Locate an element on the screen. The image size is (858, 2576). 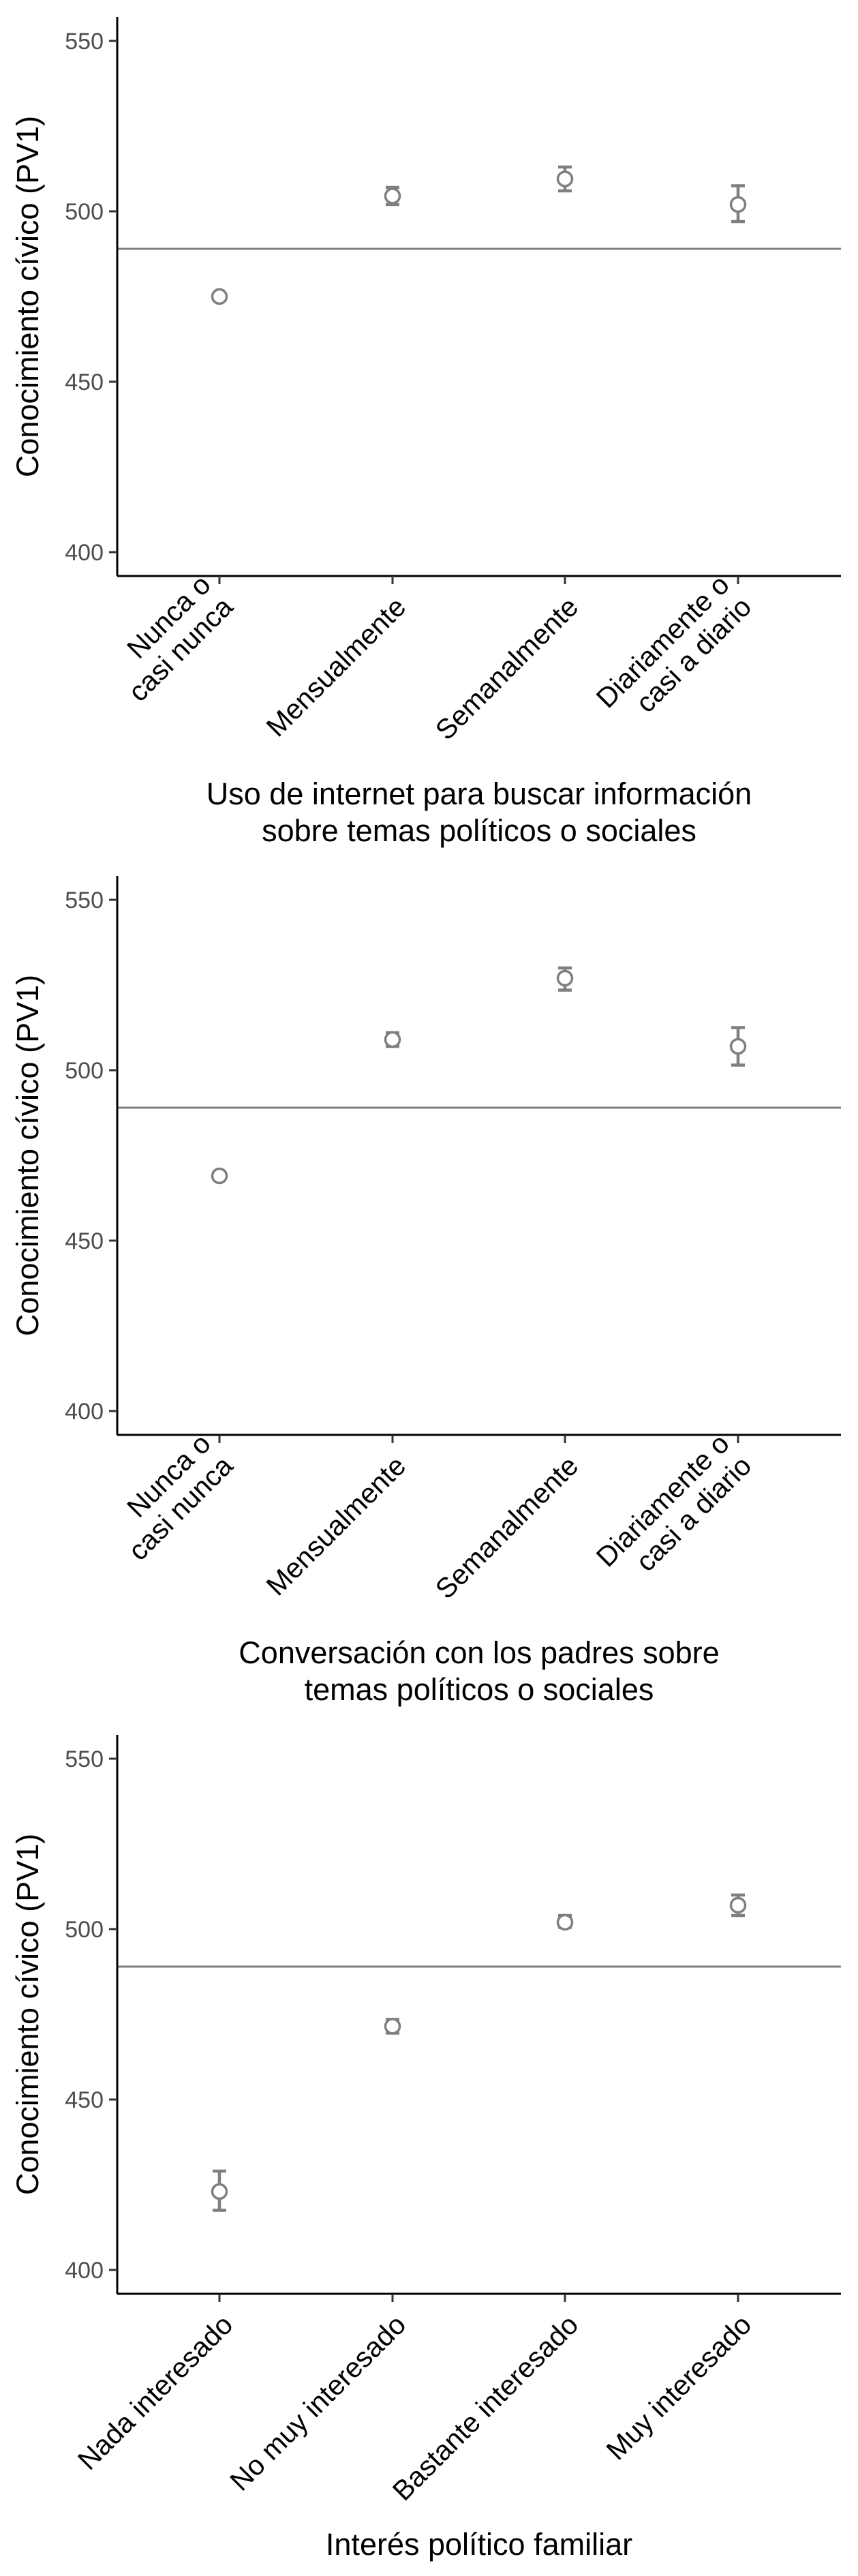
x-axis-title-line: sobre temas políticos o sociales is located at coordinates (479, 830).